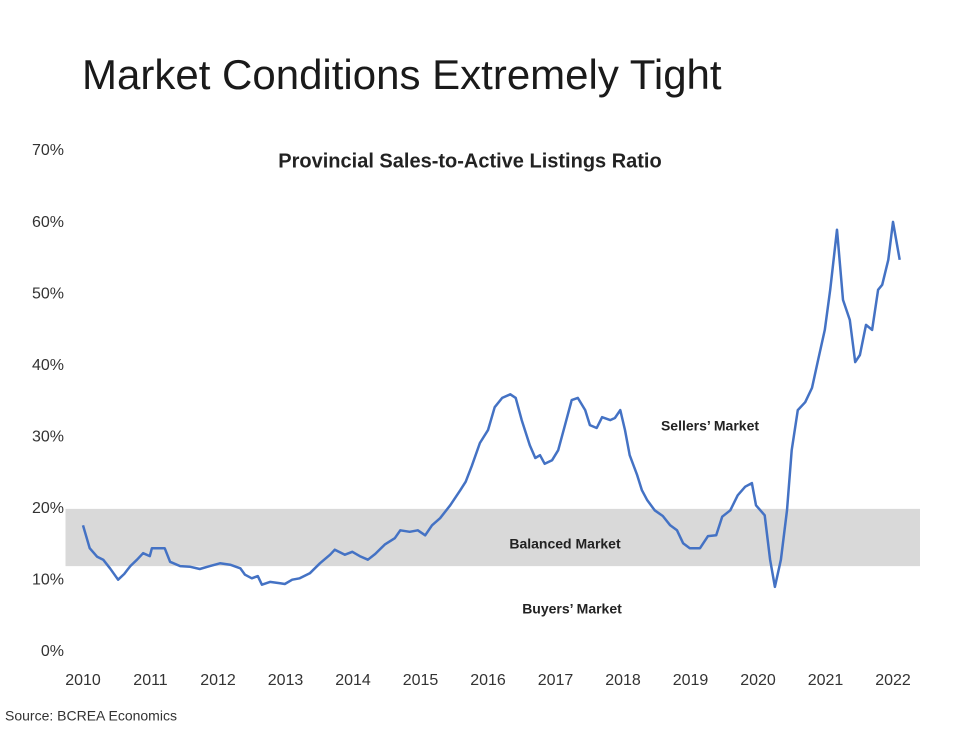 The width and height of the screenshot is (975, 735). I want to click on x-tick-label: 2018, so click(623, 680).